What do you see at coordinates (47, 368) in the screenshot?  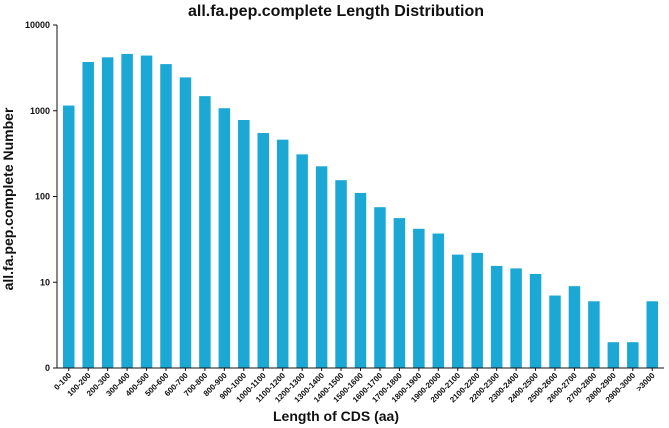 I see `y-tick-label: 0` at bounding box center [47, 368].